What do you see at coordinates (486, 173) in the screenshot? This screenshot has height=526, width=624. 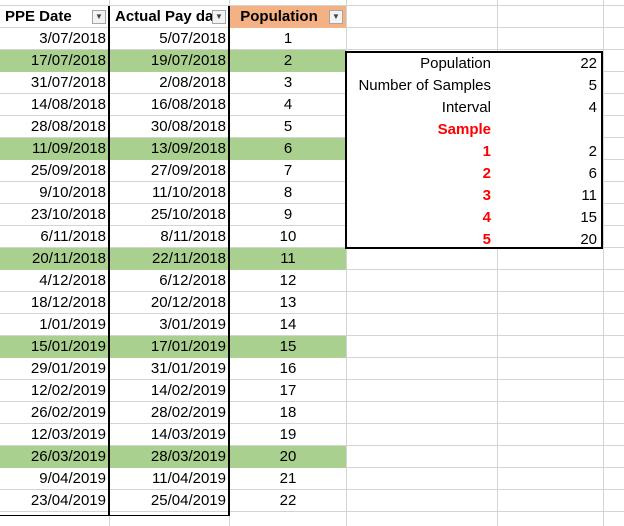 I see `sample-number: 2` at bounding box center [486, 173].